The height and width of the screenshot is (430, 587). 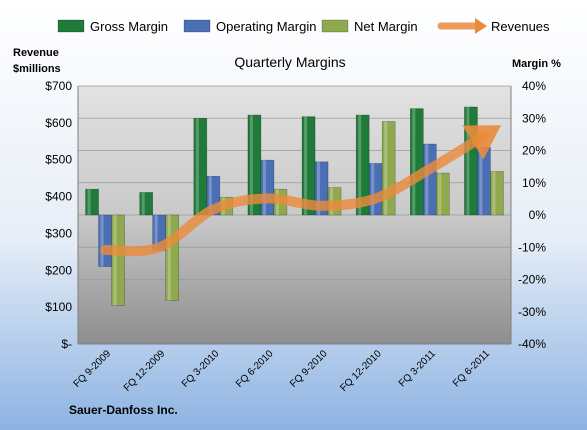 What do you see at coordinates (532, 247) in the screenshot?
I see `right-axis-tick-label: -10%` at bounding box center [532, 247].